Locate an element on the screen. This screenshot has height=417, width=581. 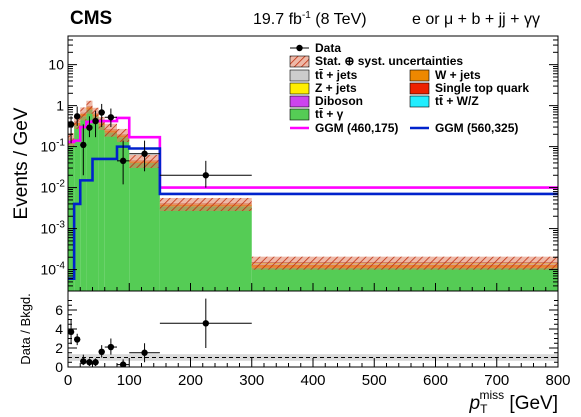
legend-uncertainty-swatch is located at coordinates (299, 61).